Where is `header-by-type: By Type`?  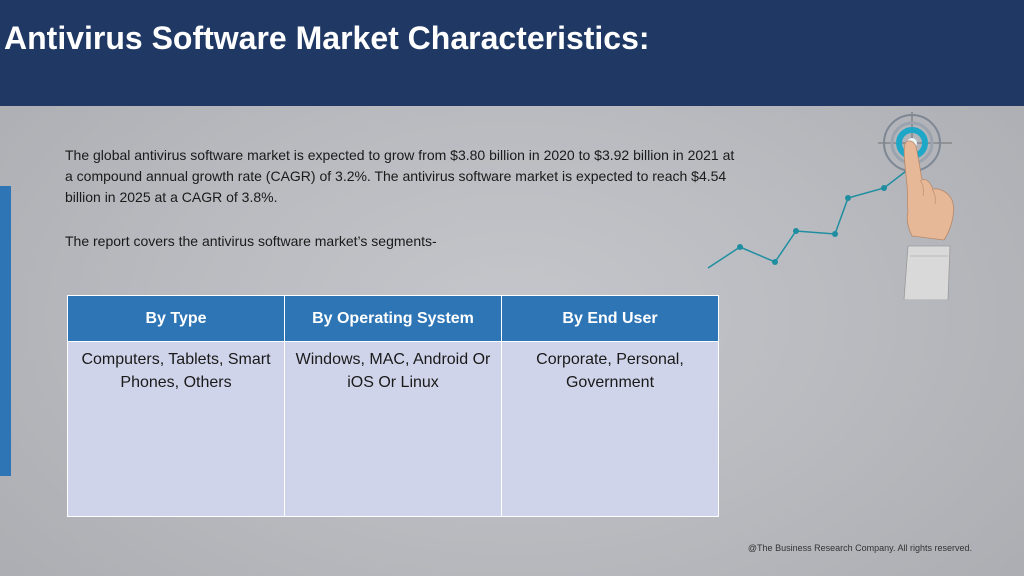 header-by-type: By Type is located at coordinates (176, 318).